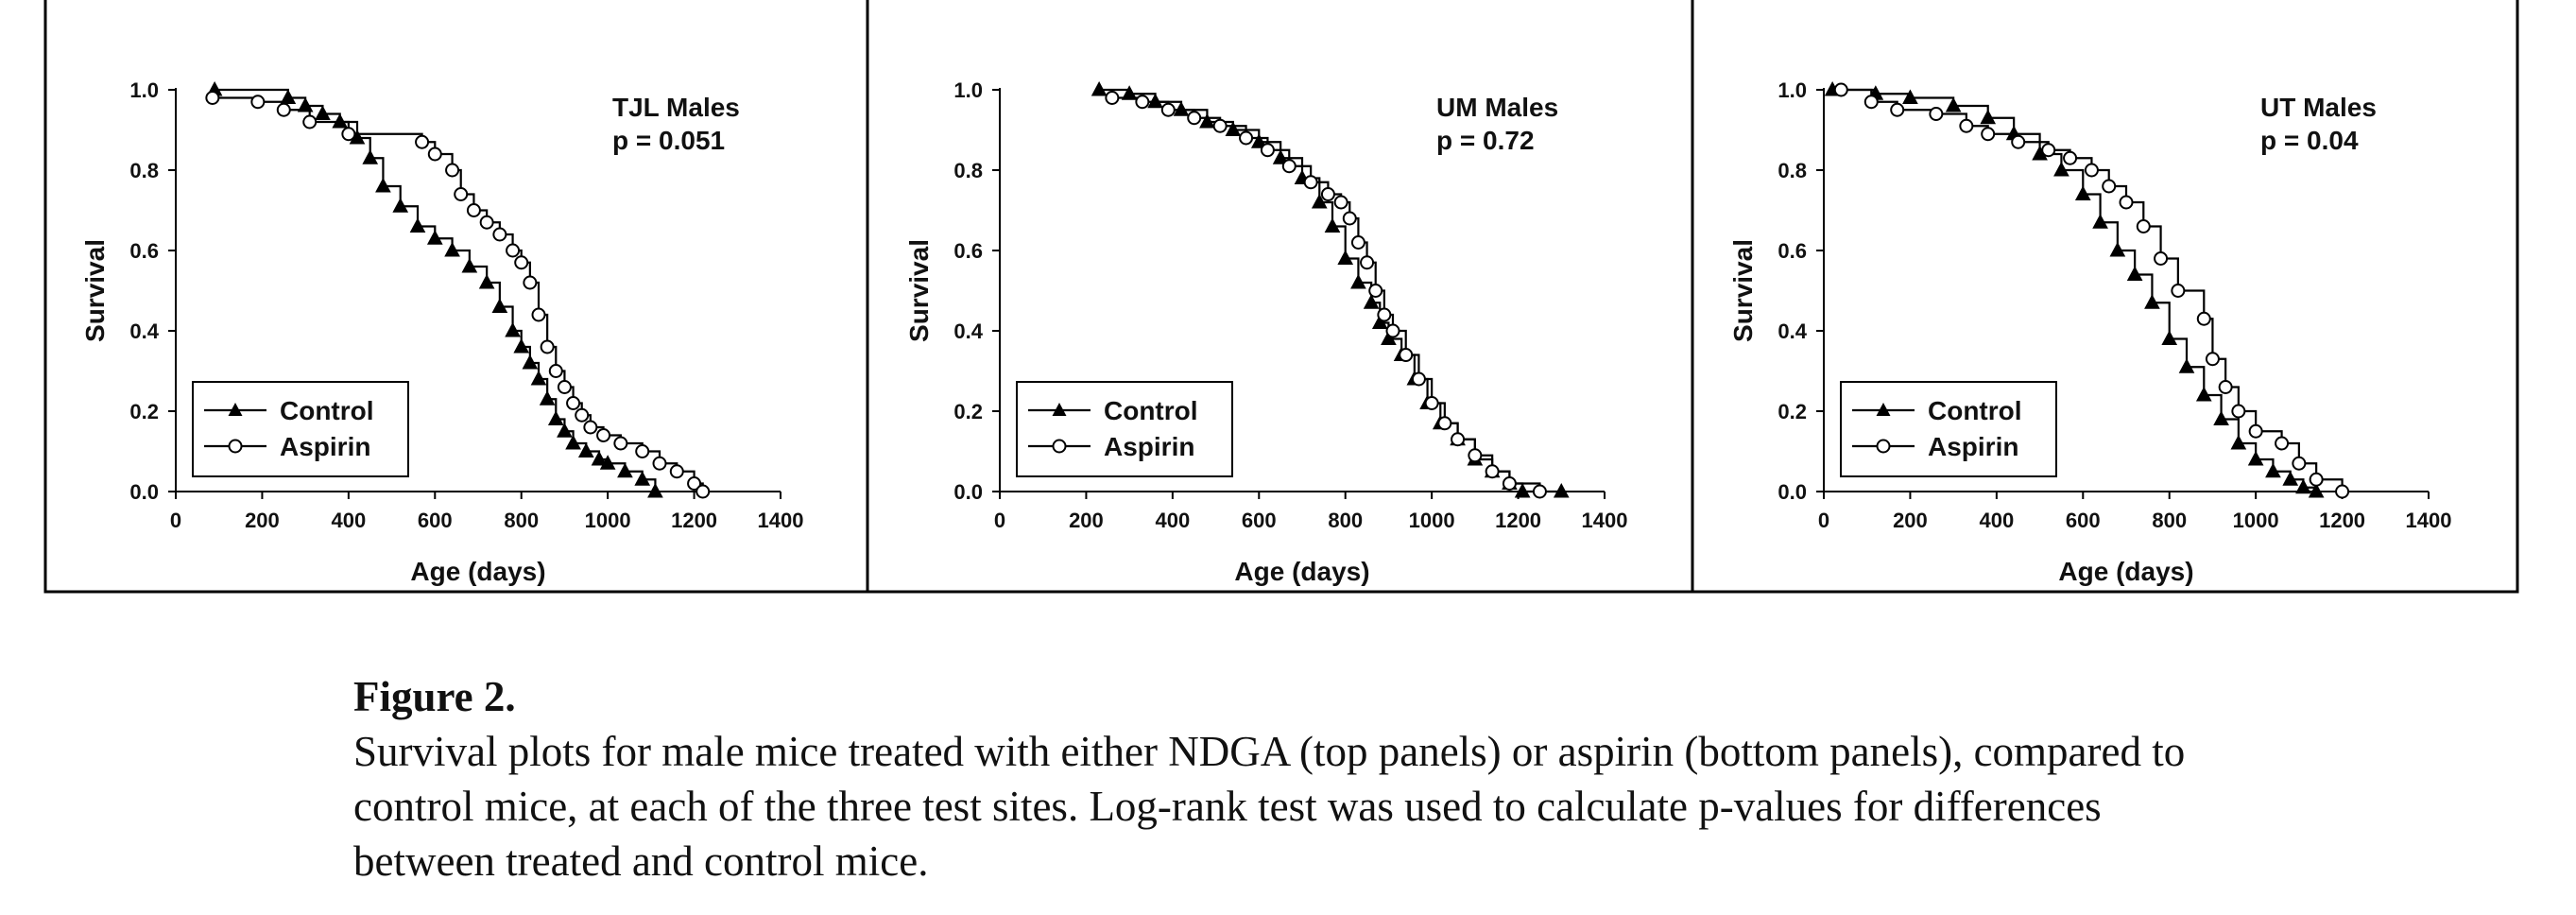  Describe the element at coordinates (919, 290) in the screenshot. I see `y-axis-label: Survival` at that location.